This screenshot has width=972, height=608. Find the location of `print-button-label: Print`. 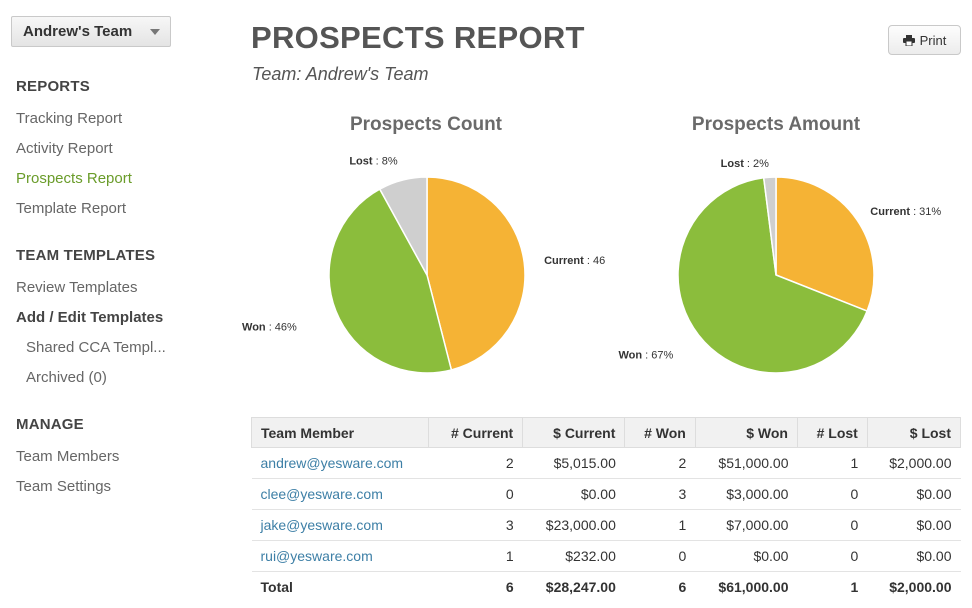

print-button-label: Print is located at coordinates (933, 40).